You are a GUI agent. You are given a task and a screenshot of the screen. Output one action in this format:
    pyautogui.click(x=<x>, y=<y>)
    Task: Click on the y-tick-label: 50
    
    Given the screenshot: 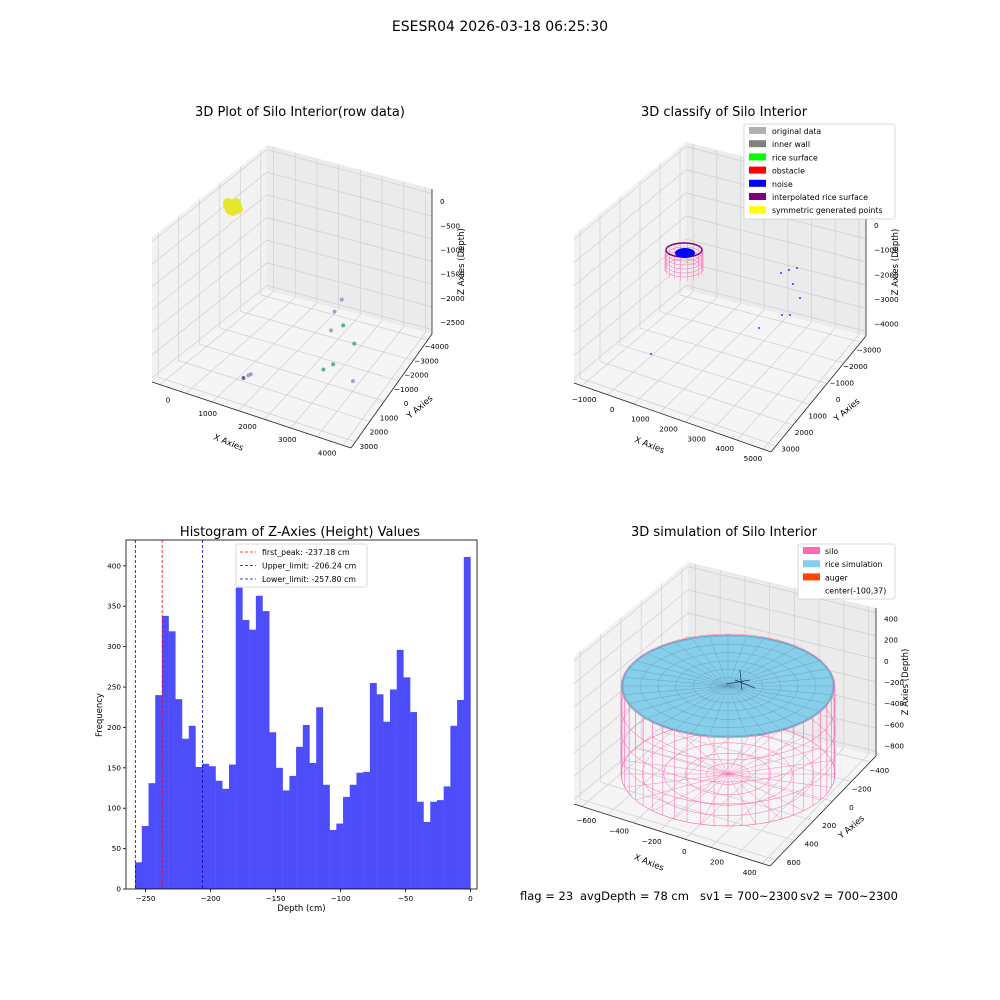 What is the action you would take?
    pyautogui.click(x=117, y=848)
    